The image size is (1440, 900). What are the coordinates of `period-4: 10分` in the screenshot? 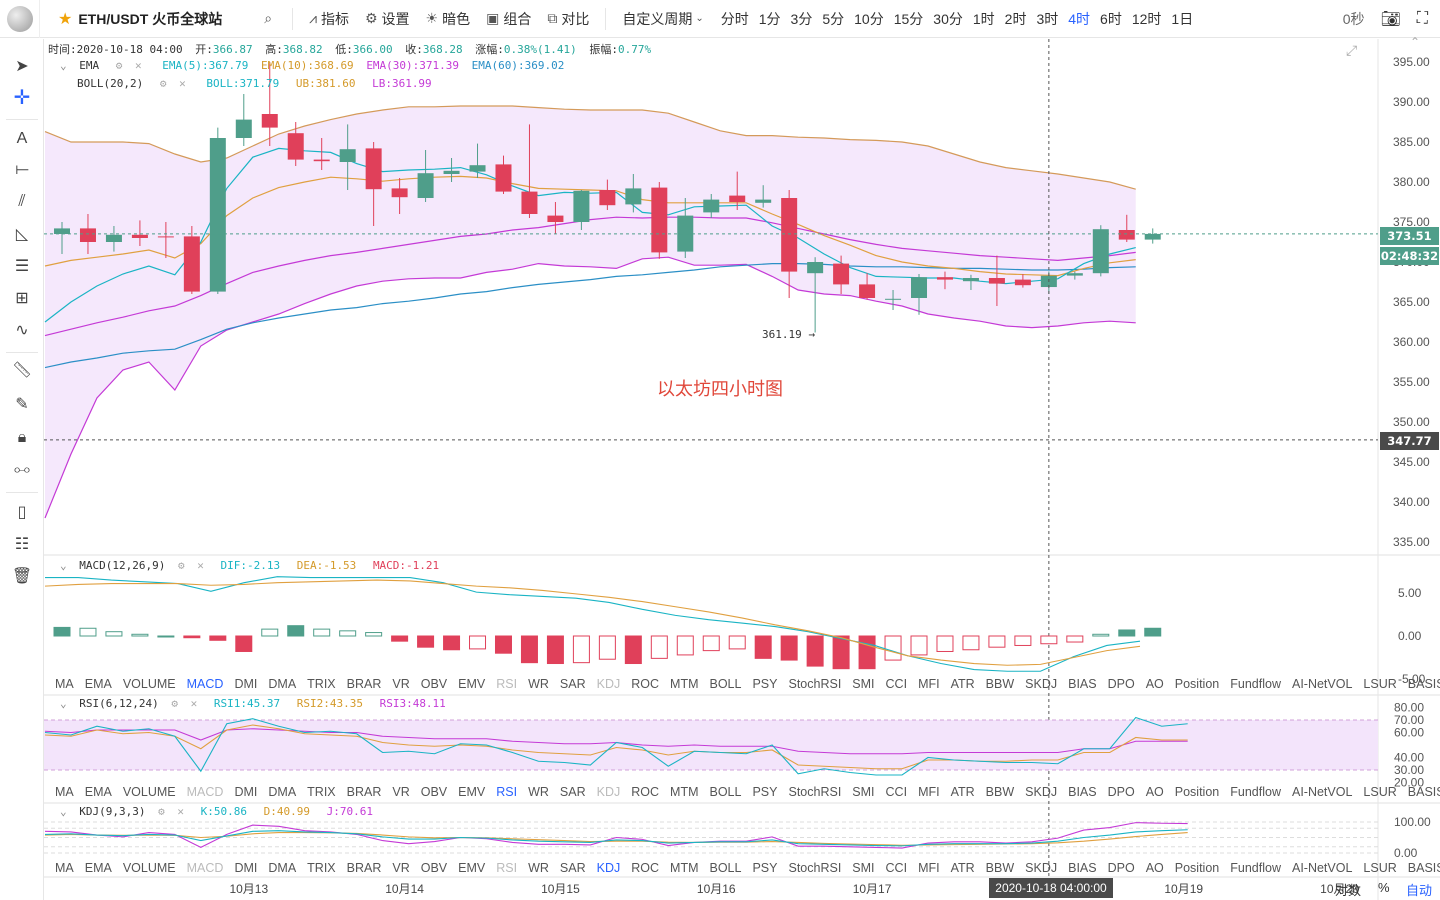 It's located at (869, 18).